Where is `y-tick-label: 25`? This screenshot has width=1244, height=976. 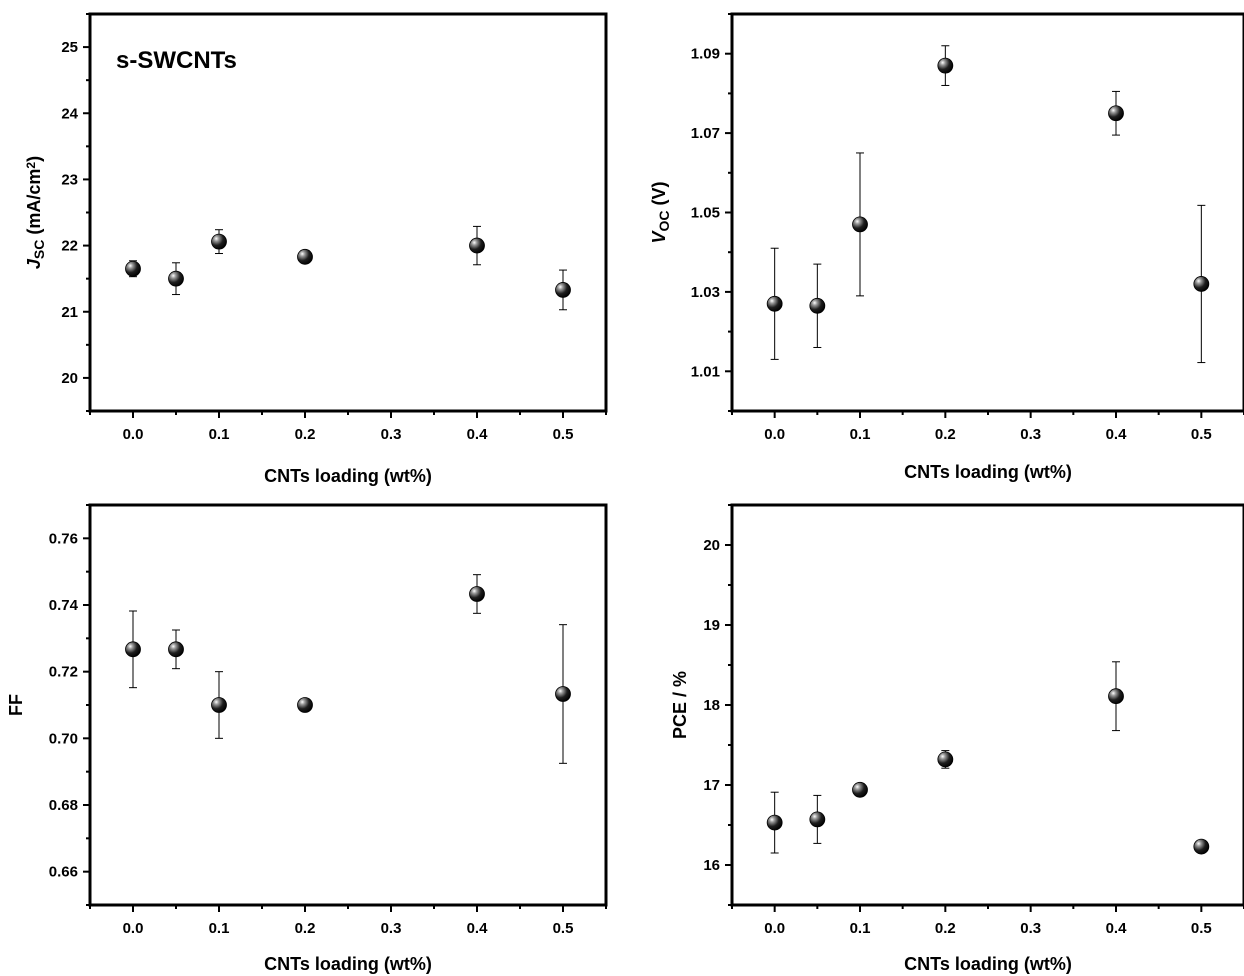 y-tick-label: 25 is located at coordinates (69, 47).